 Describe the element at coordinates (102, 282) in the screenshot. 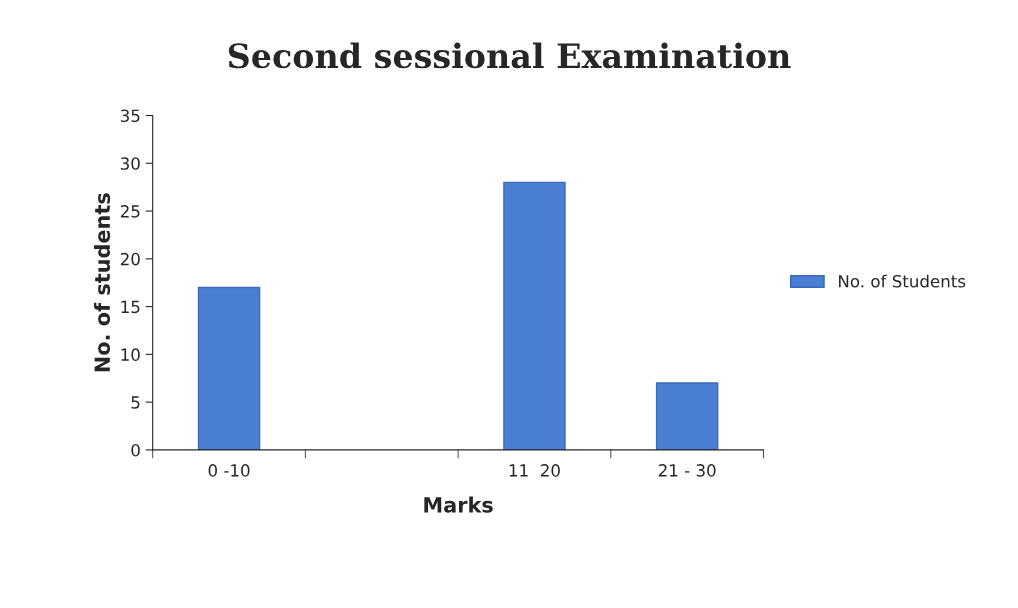

I see `y-axis-title: No. of students` at that location.